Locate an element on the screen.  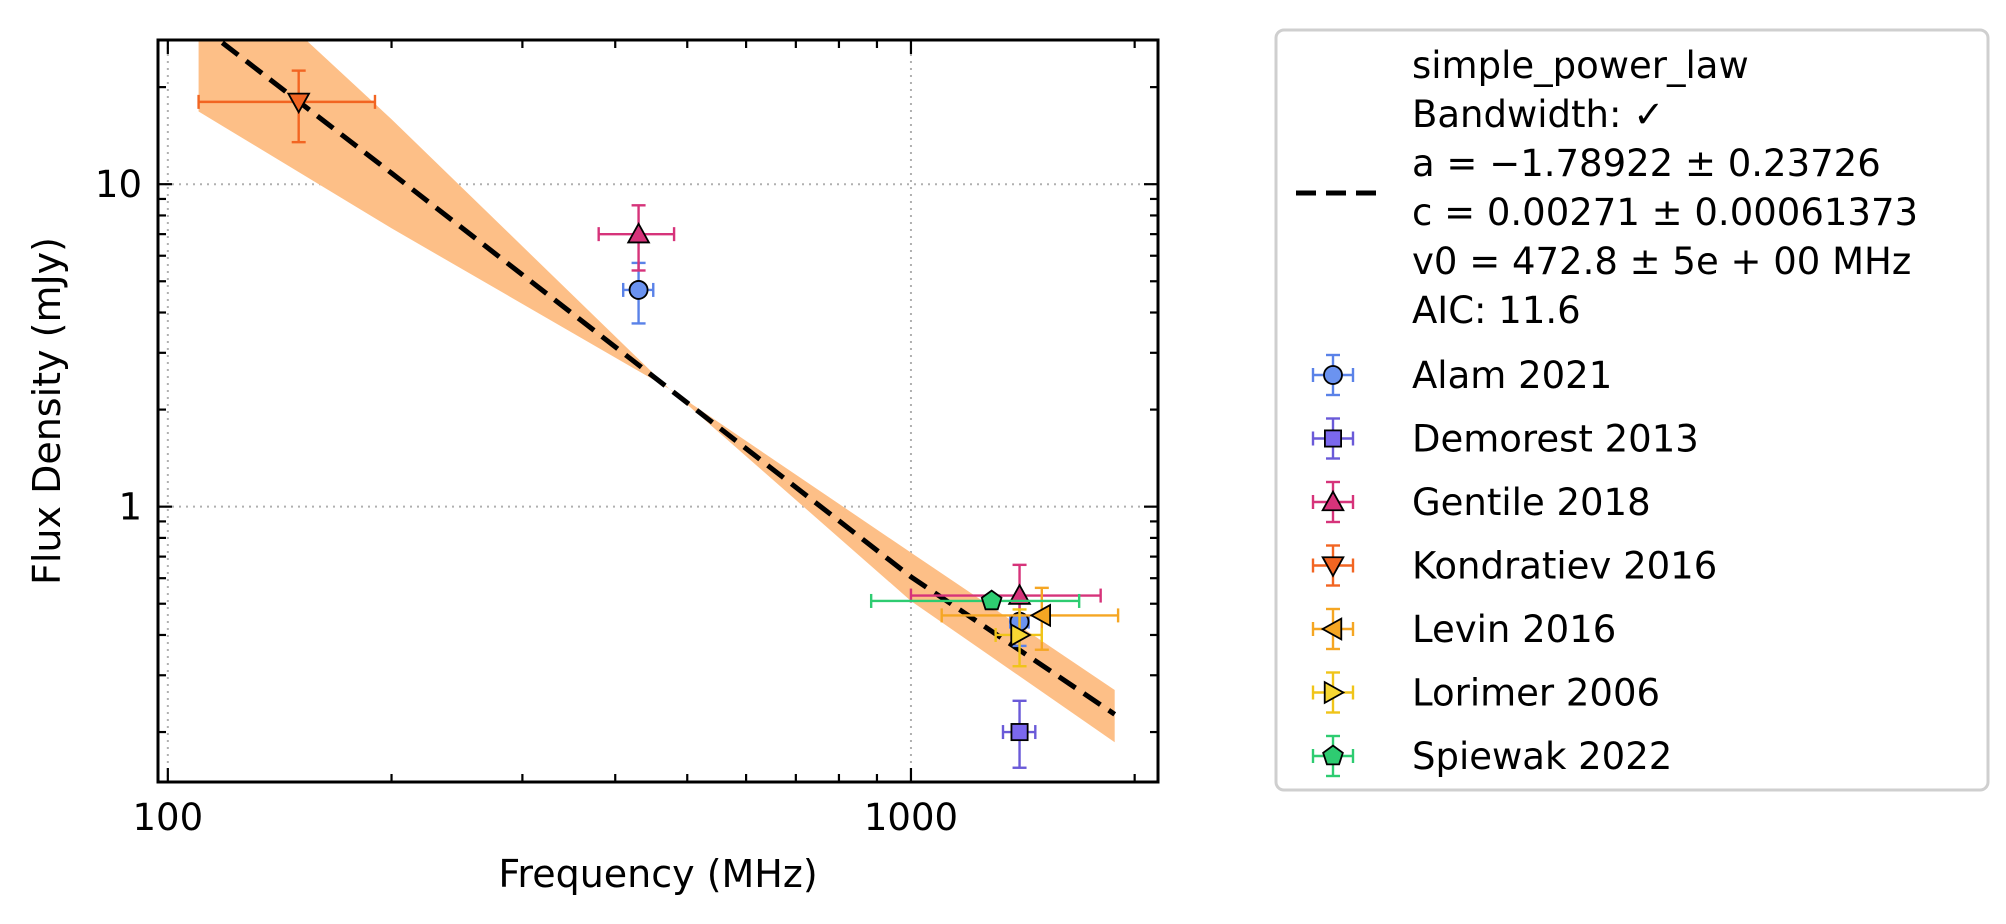
y-tick-label: 1 is located at coordinates (130, 507).